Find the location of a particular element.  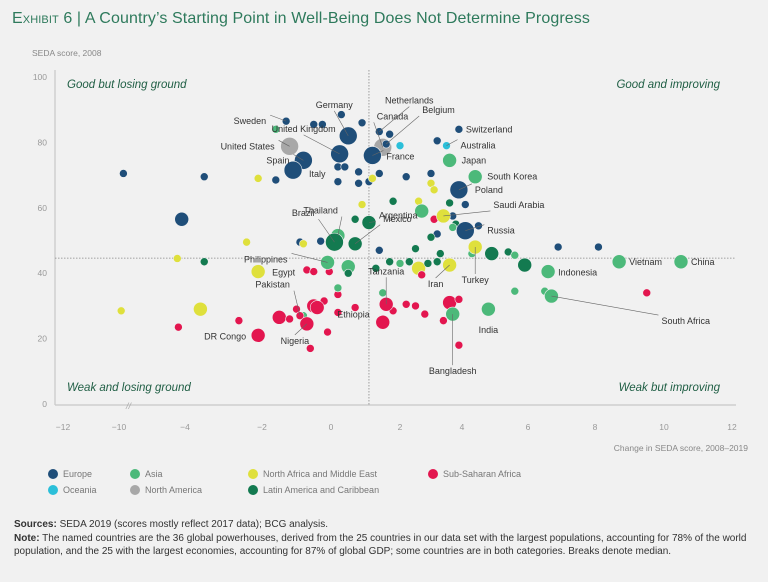

point-label: Iran is located at coordinates (436, 284).